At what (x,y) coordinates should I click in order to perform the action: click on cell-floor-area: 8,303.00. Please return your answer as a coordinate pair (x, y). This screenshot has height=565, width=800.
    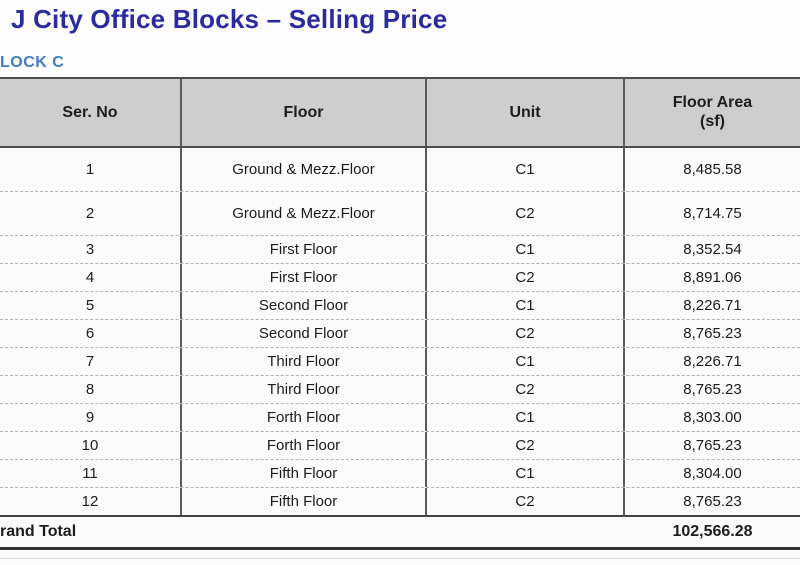
    Looking at the image, I should click on (712, 417).